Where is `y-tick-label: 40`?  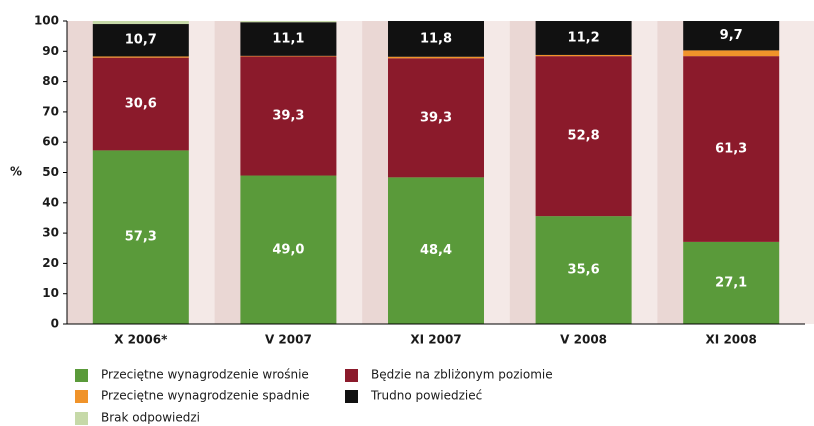 y-tick-label: 40 is located at coordinates (50, 202).